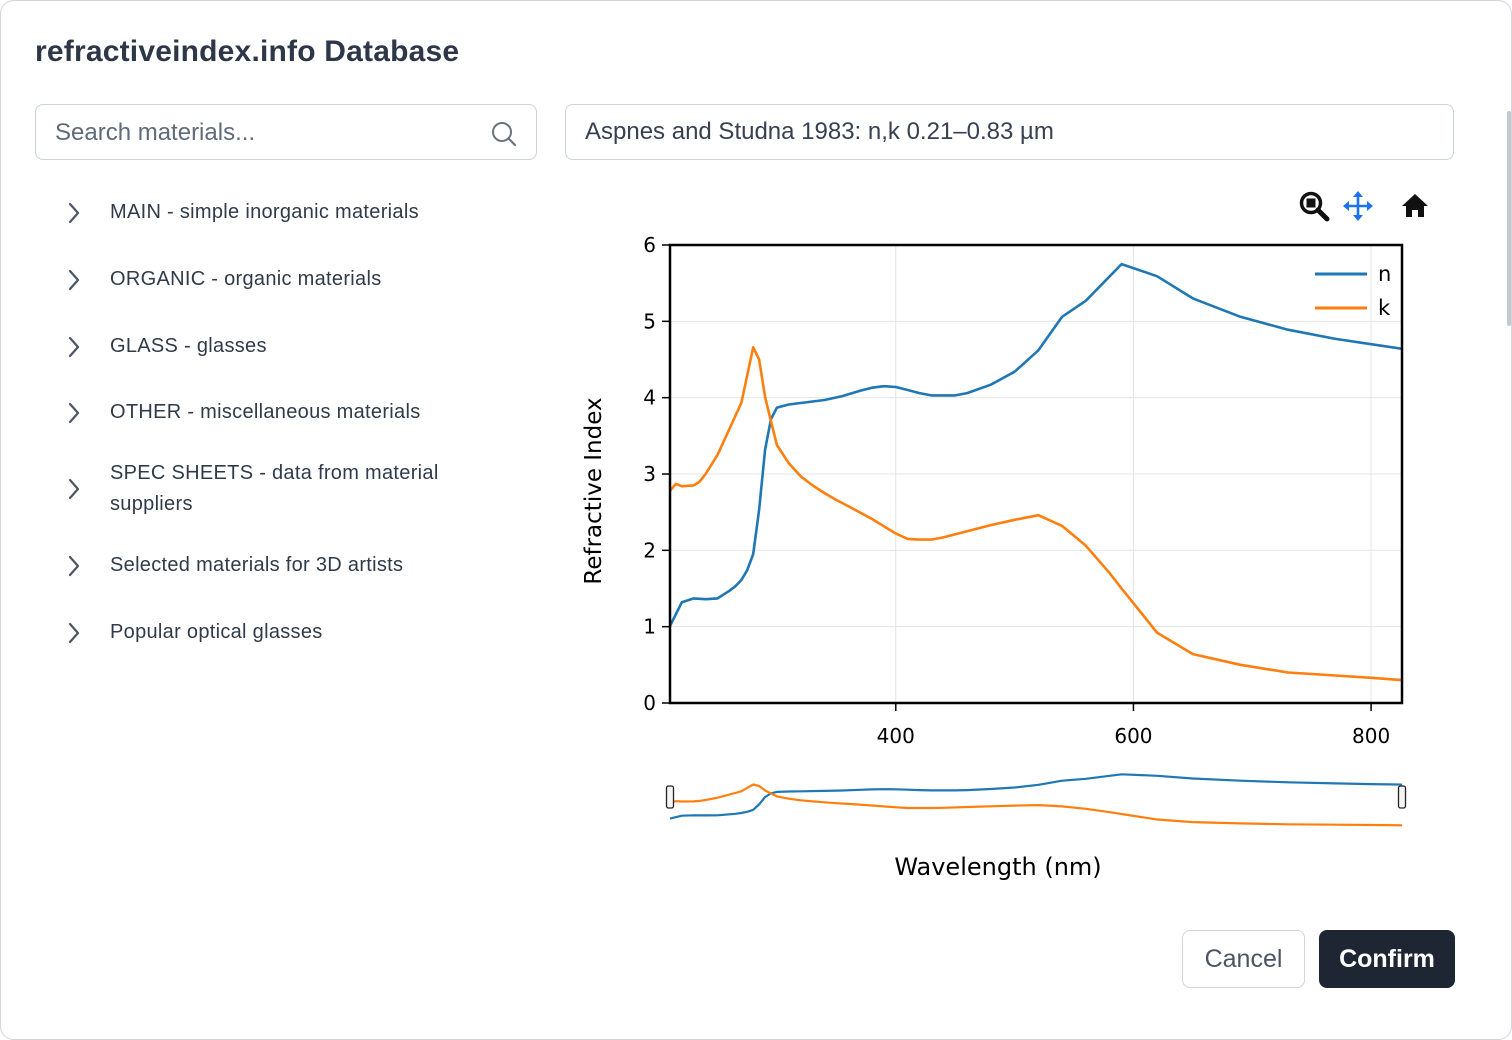 This screenshot has width=1512, height=1040. What do you see at coordinates (1314, 206) in the screenshot?
I see `zoom-icon` at bounding box center [1314, 206].